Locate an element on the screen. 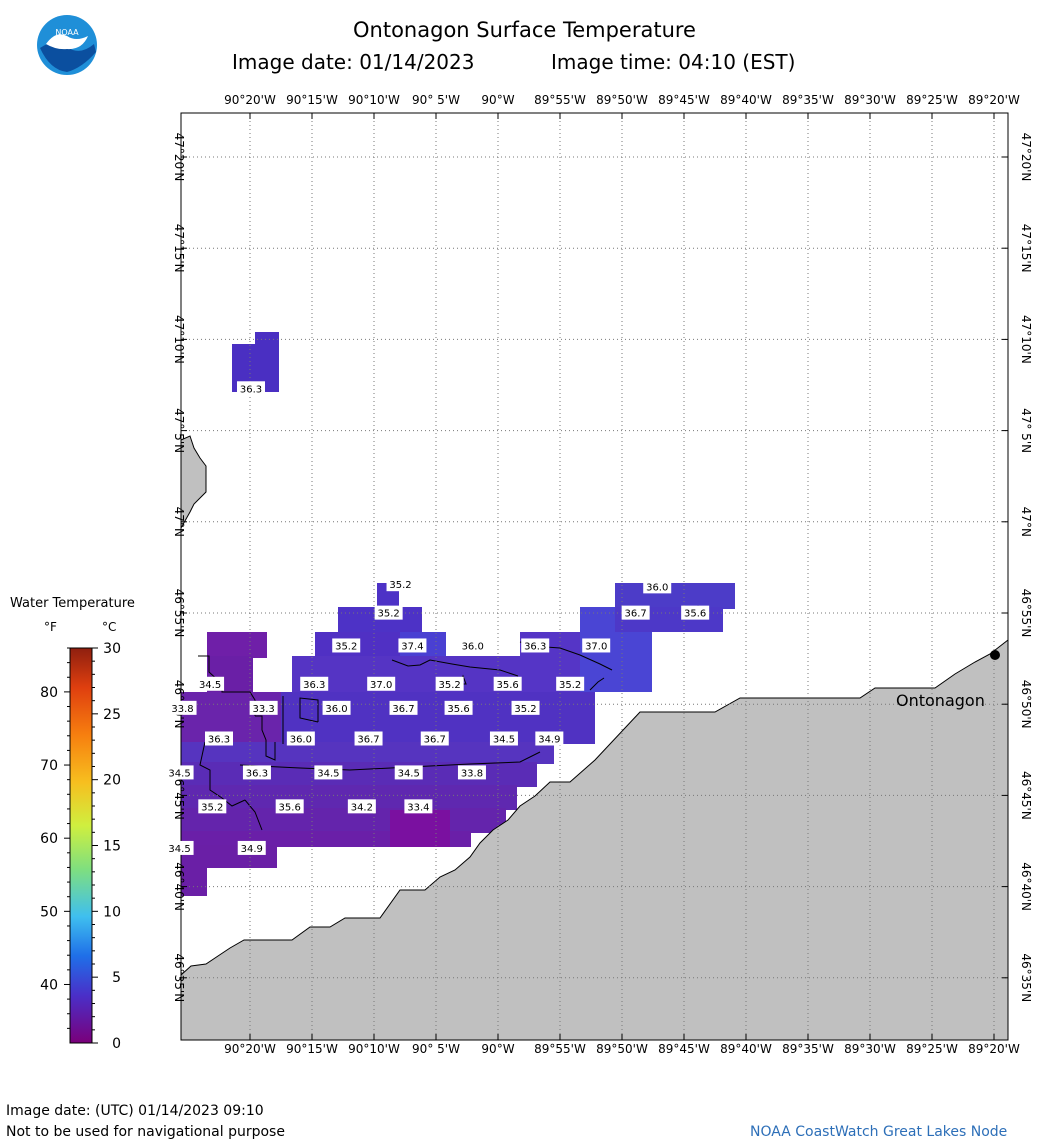 This screenshot has height=1148, width=1049. lon-label: 89°20'W is located at coordinates (994, 100).